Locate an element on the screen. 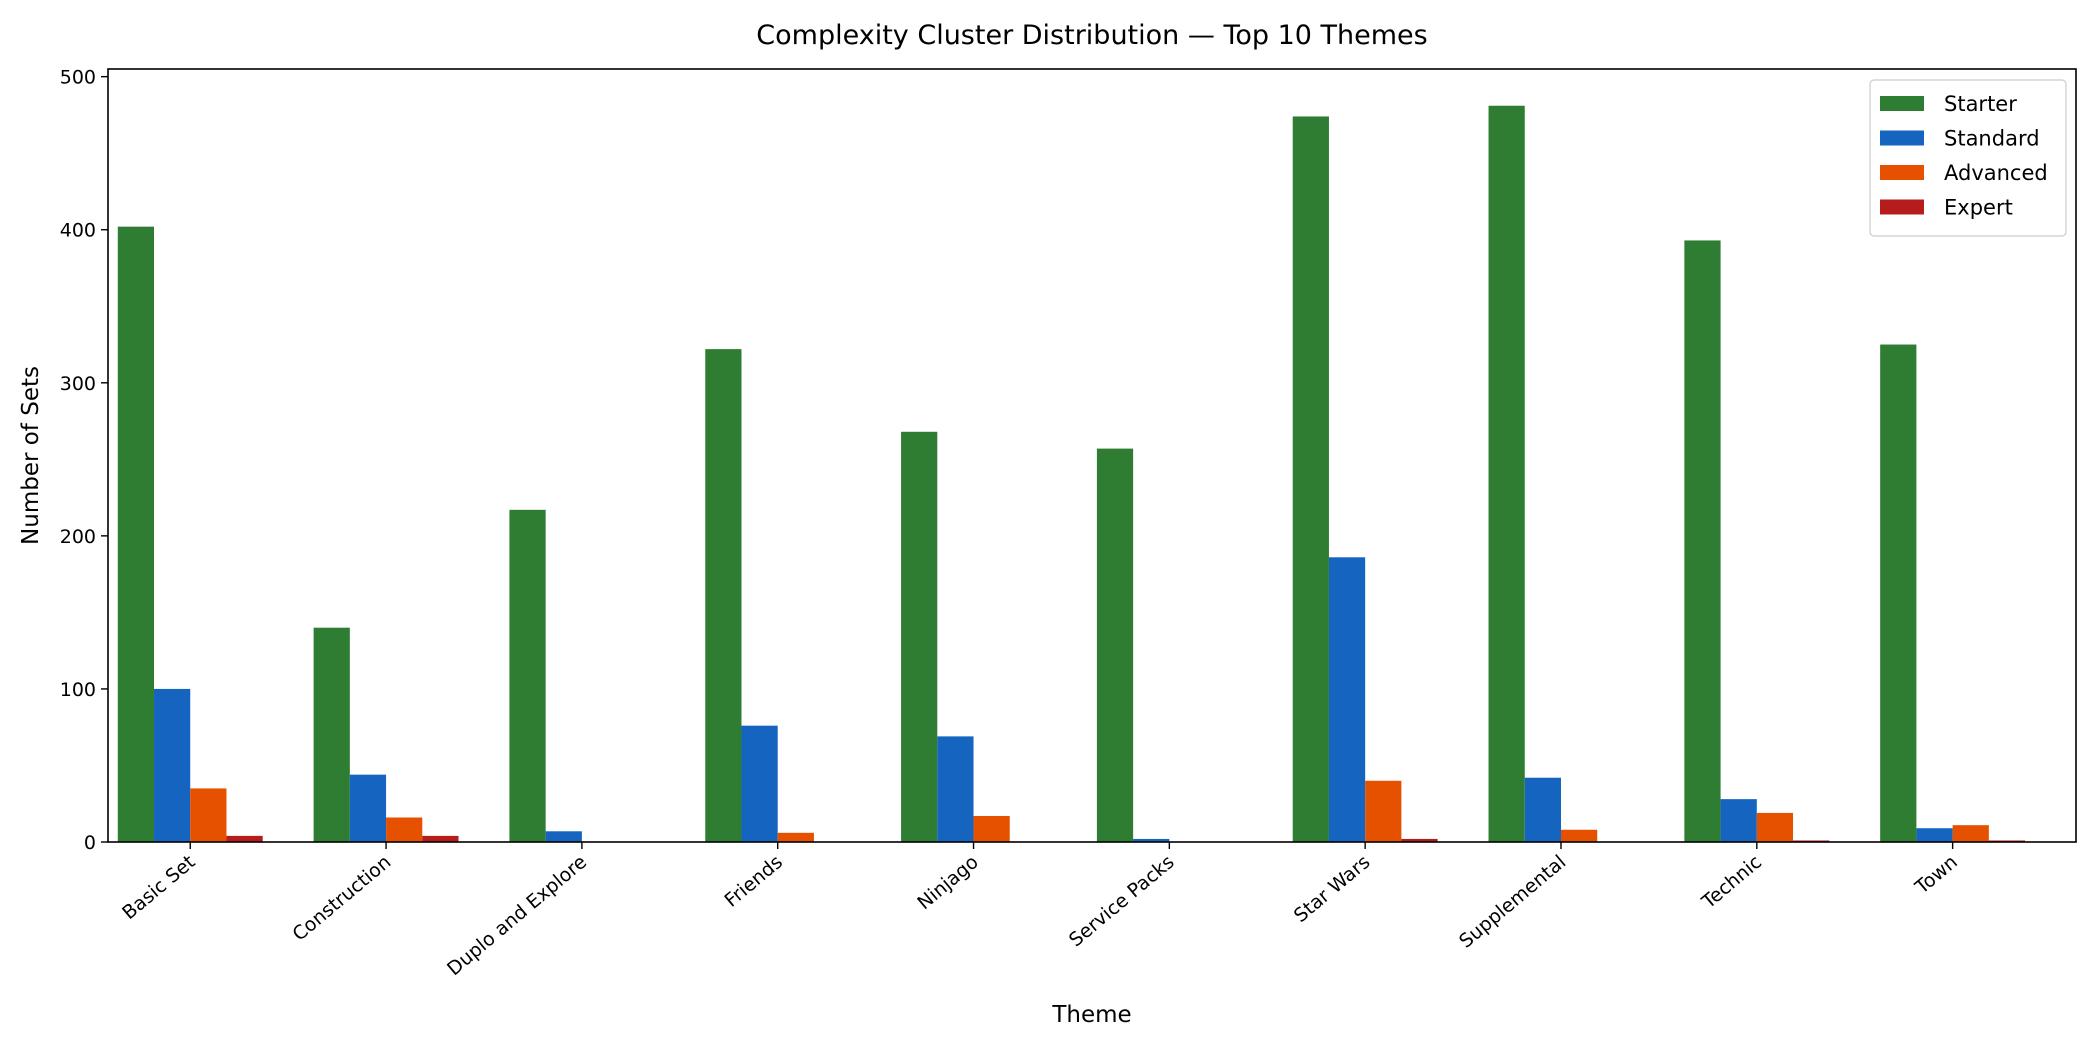  y-tick-label: 500 is located at coordinates (78, 78).